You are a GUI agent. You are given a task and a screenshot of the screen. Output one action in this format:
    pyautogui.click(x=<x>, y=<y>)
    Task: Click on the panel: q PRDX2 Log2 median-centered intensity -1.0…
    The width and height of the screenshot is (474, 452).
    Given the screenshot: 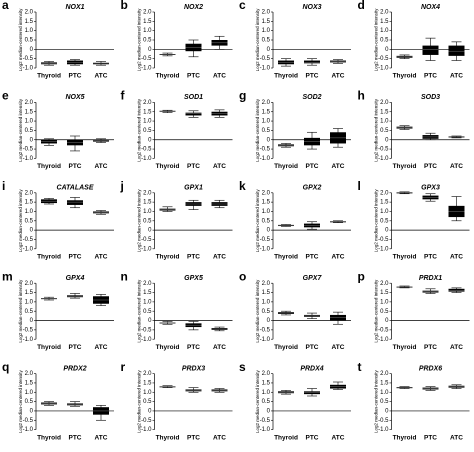 What is the action you would take?
    pyautogui.click(x=58, y=400)
    